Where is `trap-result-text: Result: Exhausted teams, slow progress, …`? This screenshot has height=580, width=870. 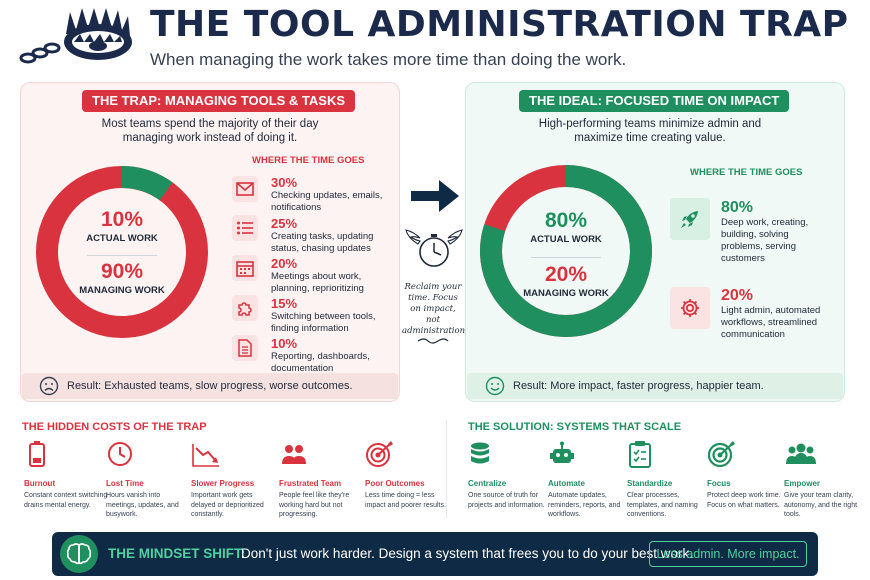
trap-result-text: Result: Exhausted teams, slow progress, … is located at coordinates (210, 386).